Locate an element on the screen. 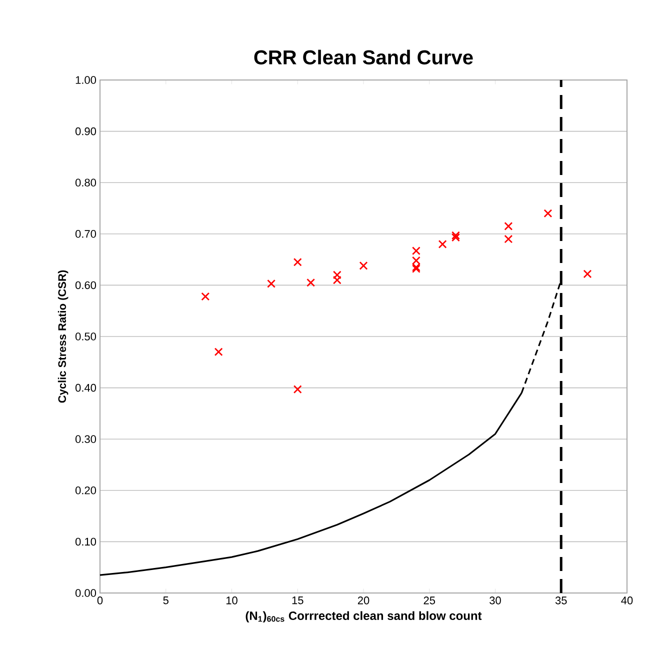 This screenshot has height=670, width=672. y-axis-title: Cyclic Stress Ratio (CSR) is located at coordinates (63, 336).